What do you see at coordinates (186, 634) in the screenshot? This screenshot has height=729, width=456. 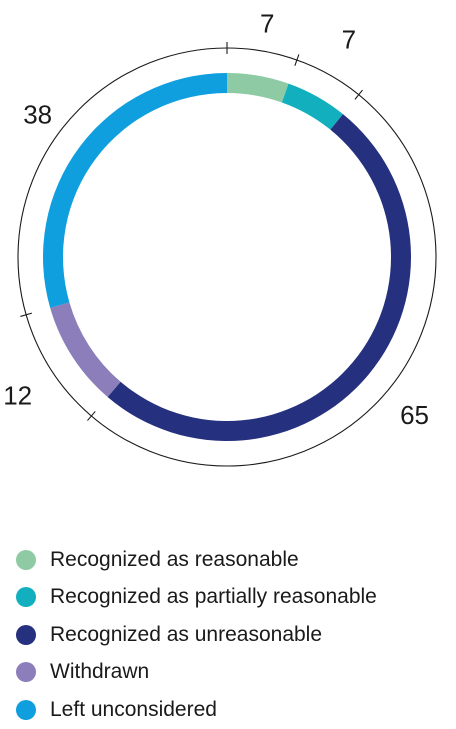 I see `legend-label: Recognized as unreasonable` at bounding box center [186, 634].